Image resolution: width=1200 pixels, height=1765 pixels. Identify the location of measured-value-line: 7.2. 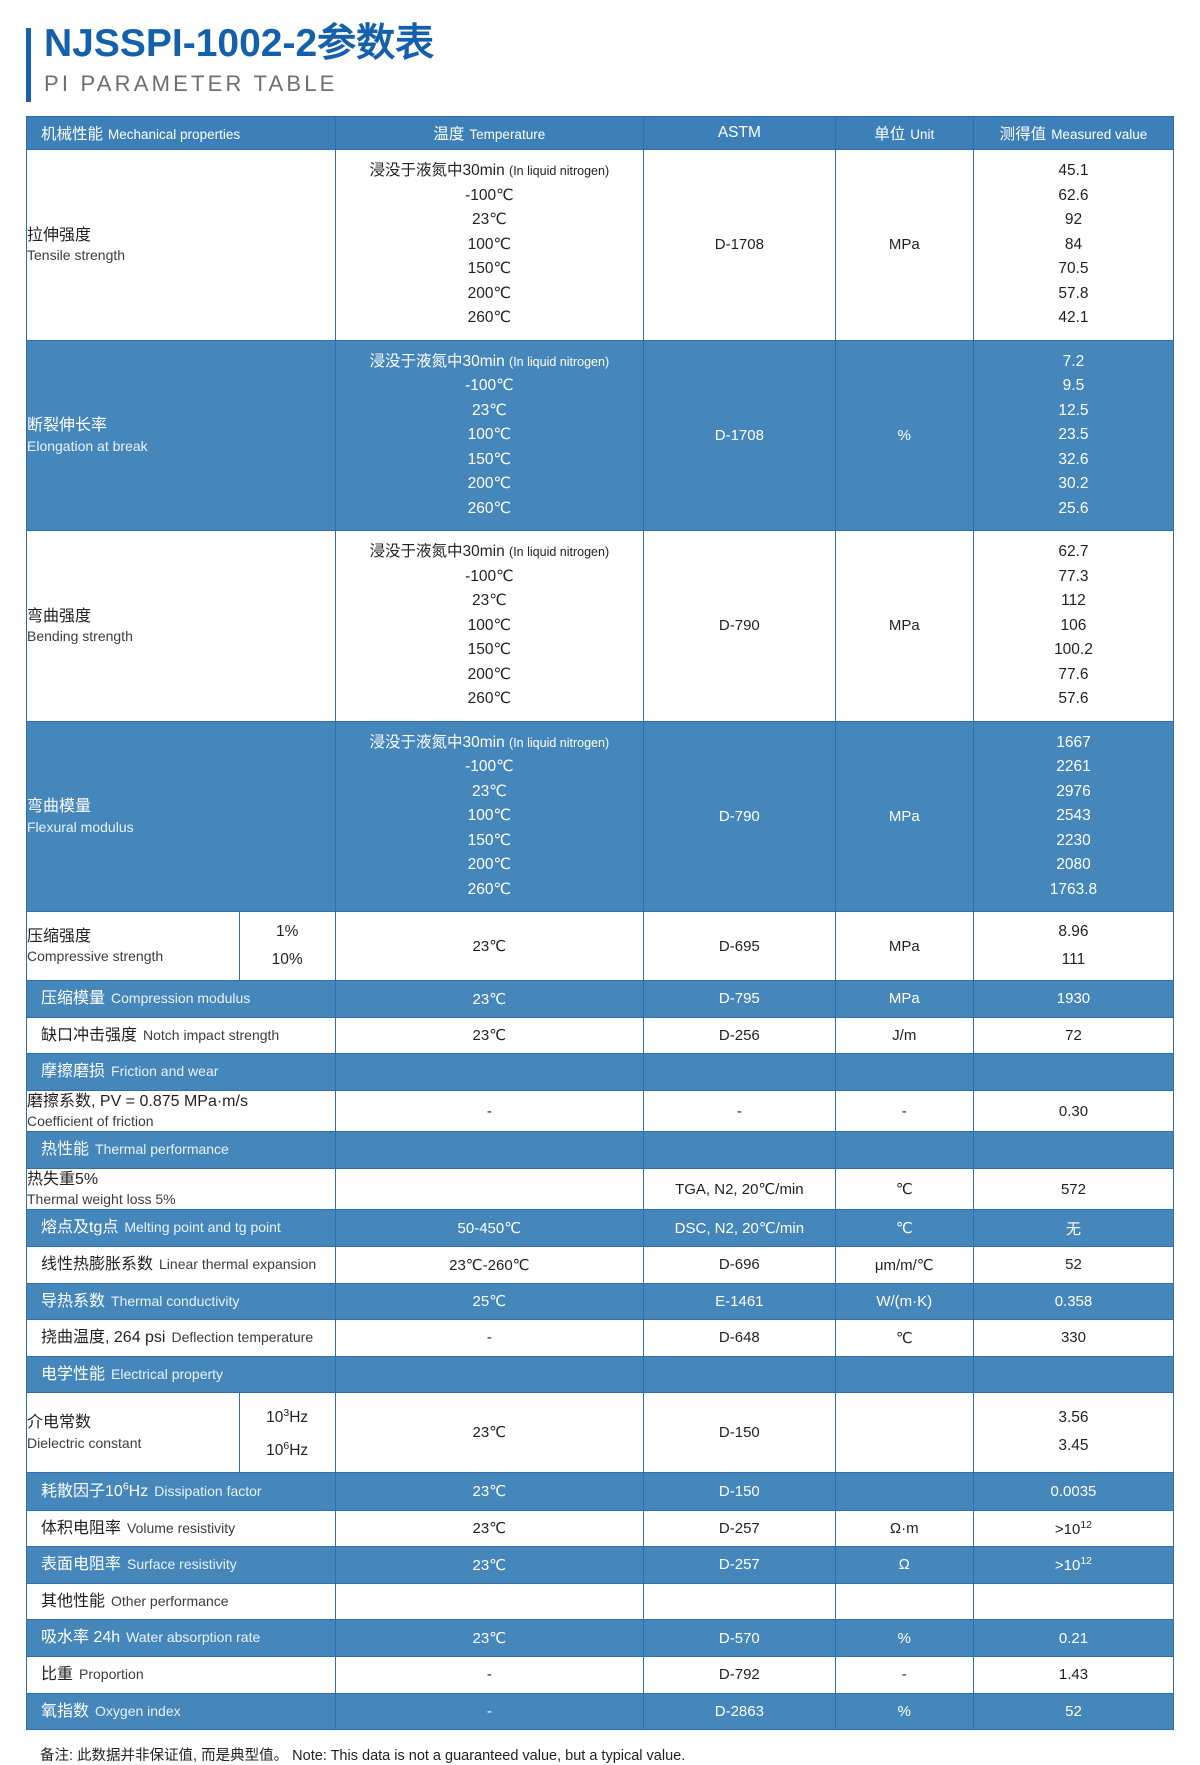
(1073, 361).